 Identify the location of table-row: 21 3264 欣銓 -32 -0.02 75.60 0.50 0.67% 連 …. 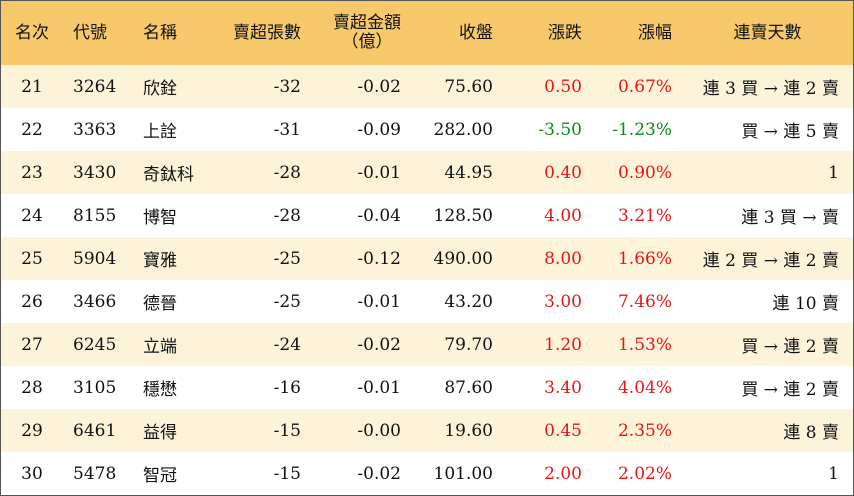
(427, 86).